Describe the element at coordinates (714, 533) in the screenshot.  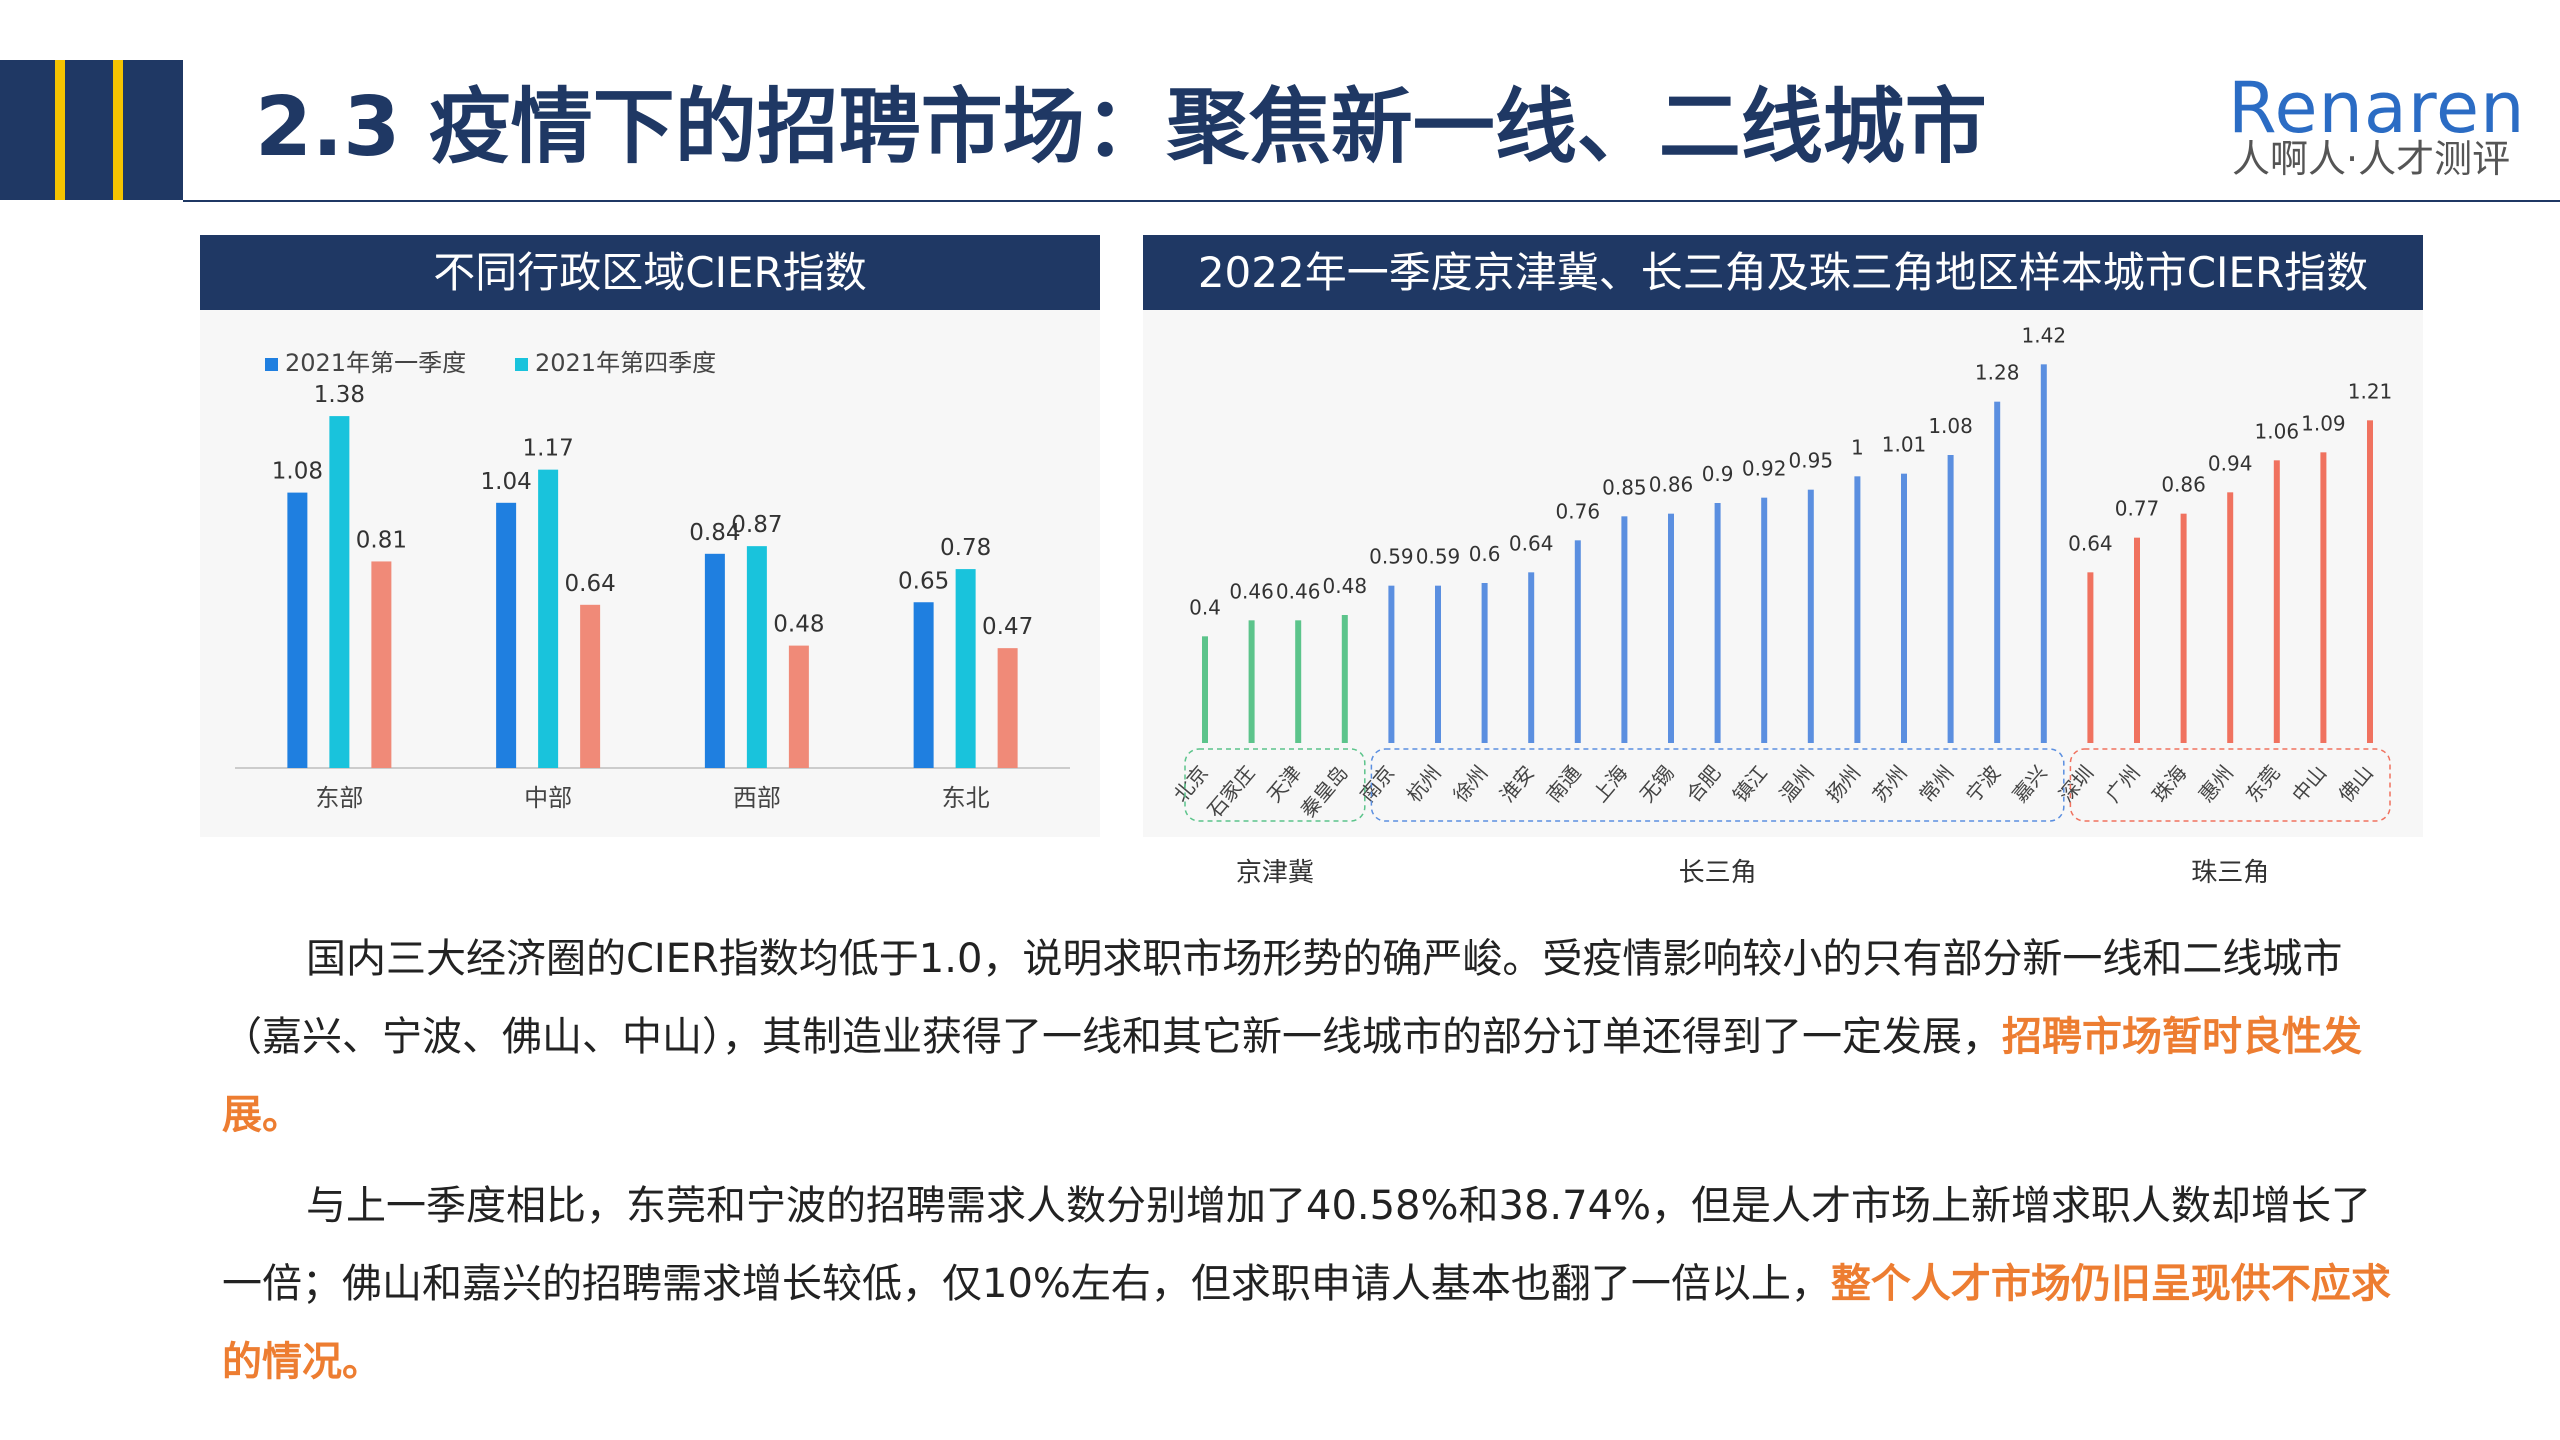
I see `bar-value-label: 0.84` at that location.